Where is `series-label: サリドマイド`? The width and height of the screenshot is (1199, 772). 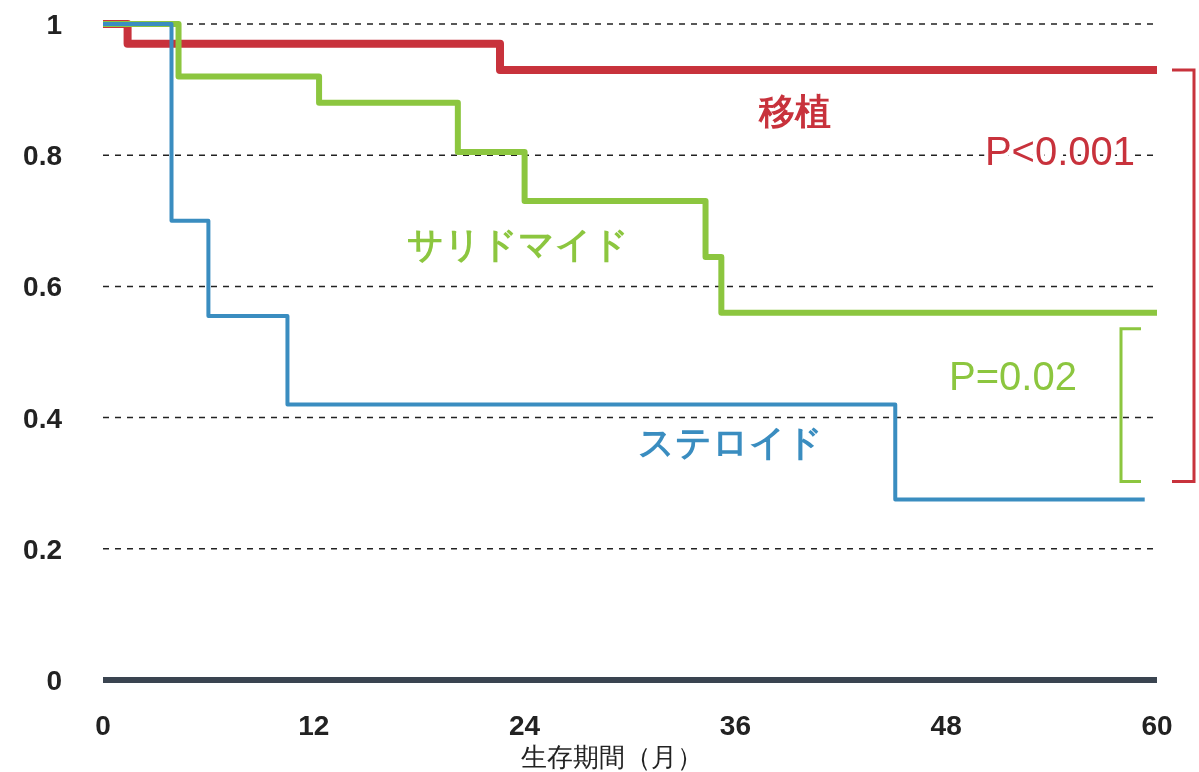
series-label: サリドマイド is located at coordinates (518, 244).